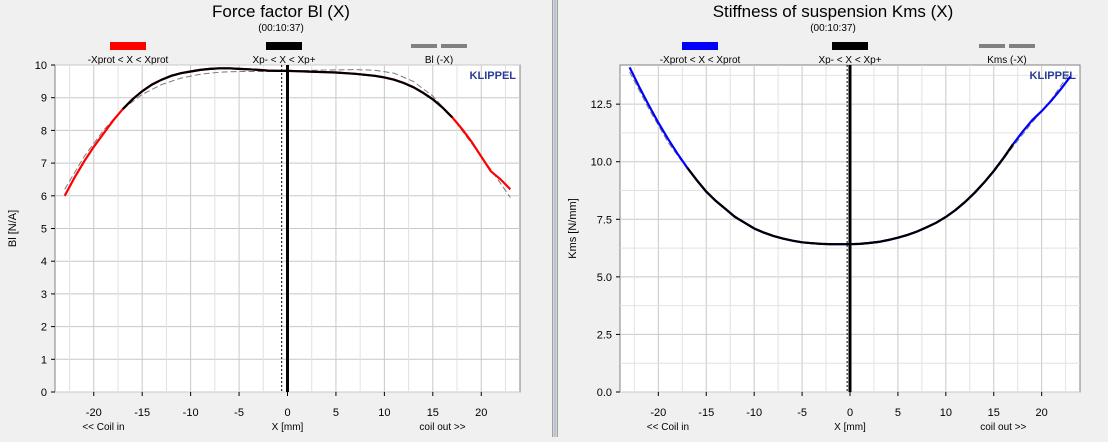 Image resolution: width=1108 pixels, height=442 pixels. I want to click on y-axis-label: Kms [N/mm], so click(573, 228).